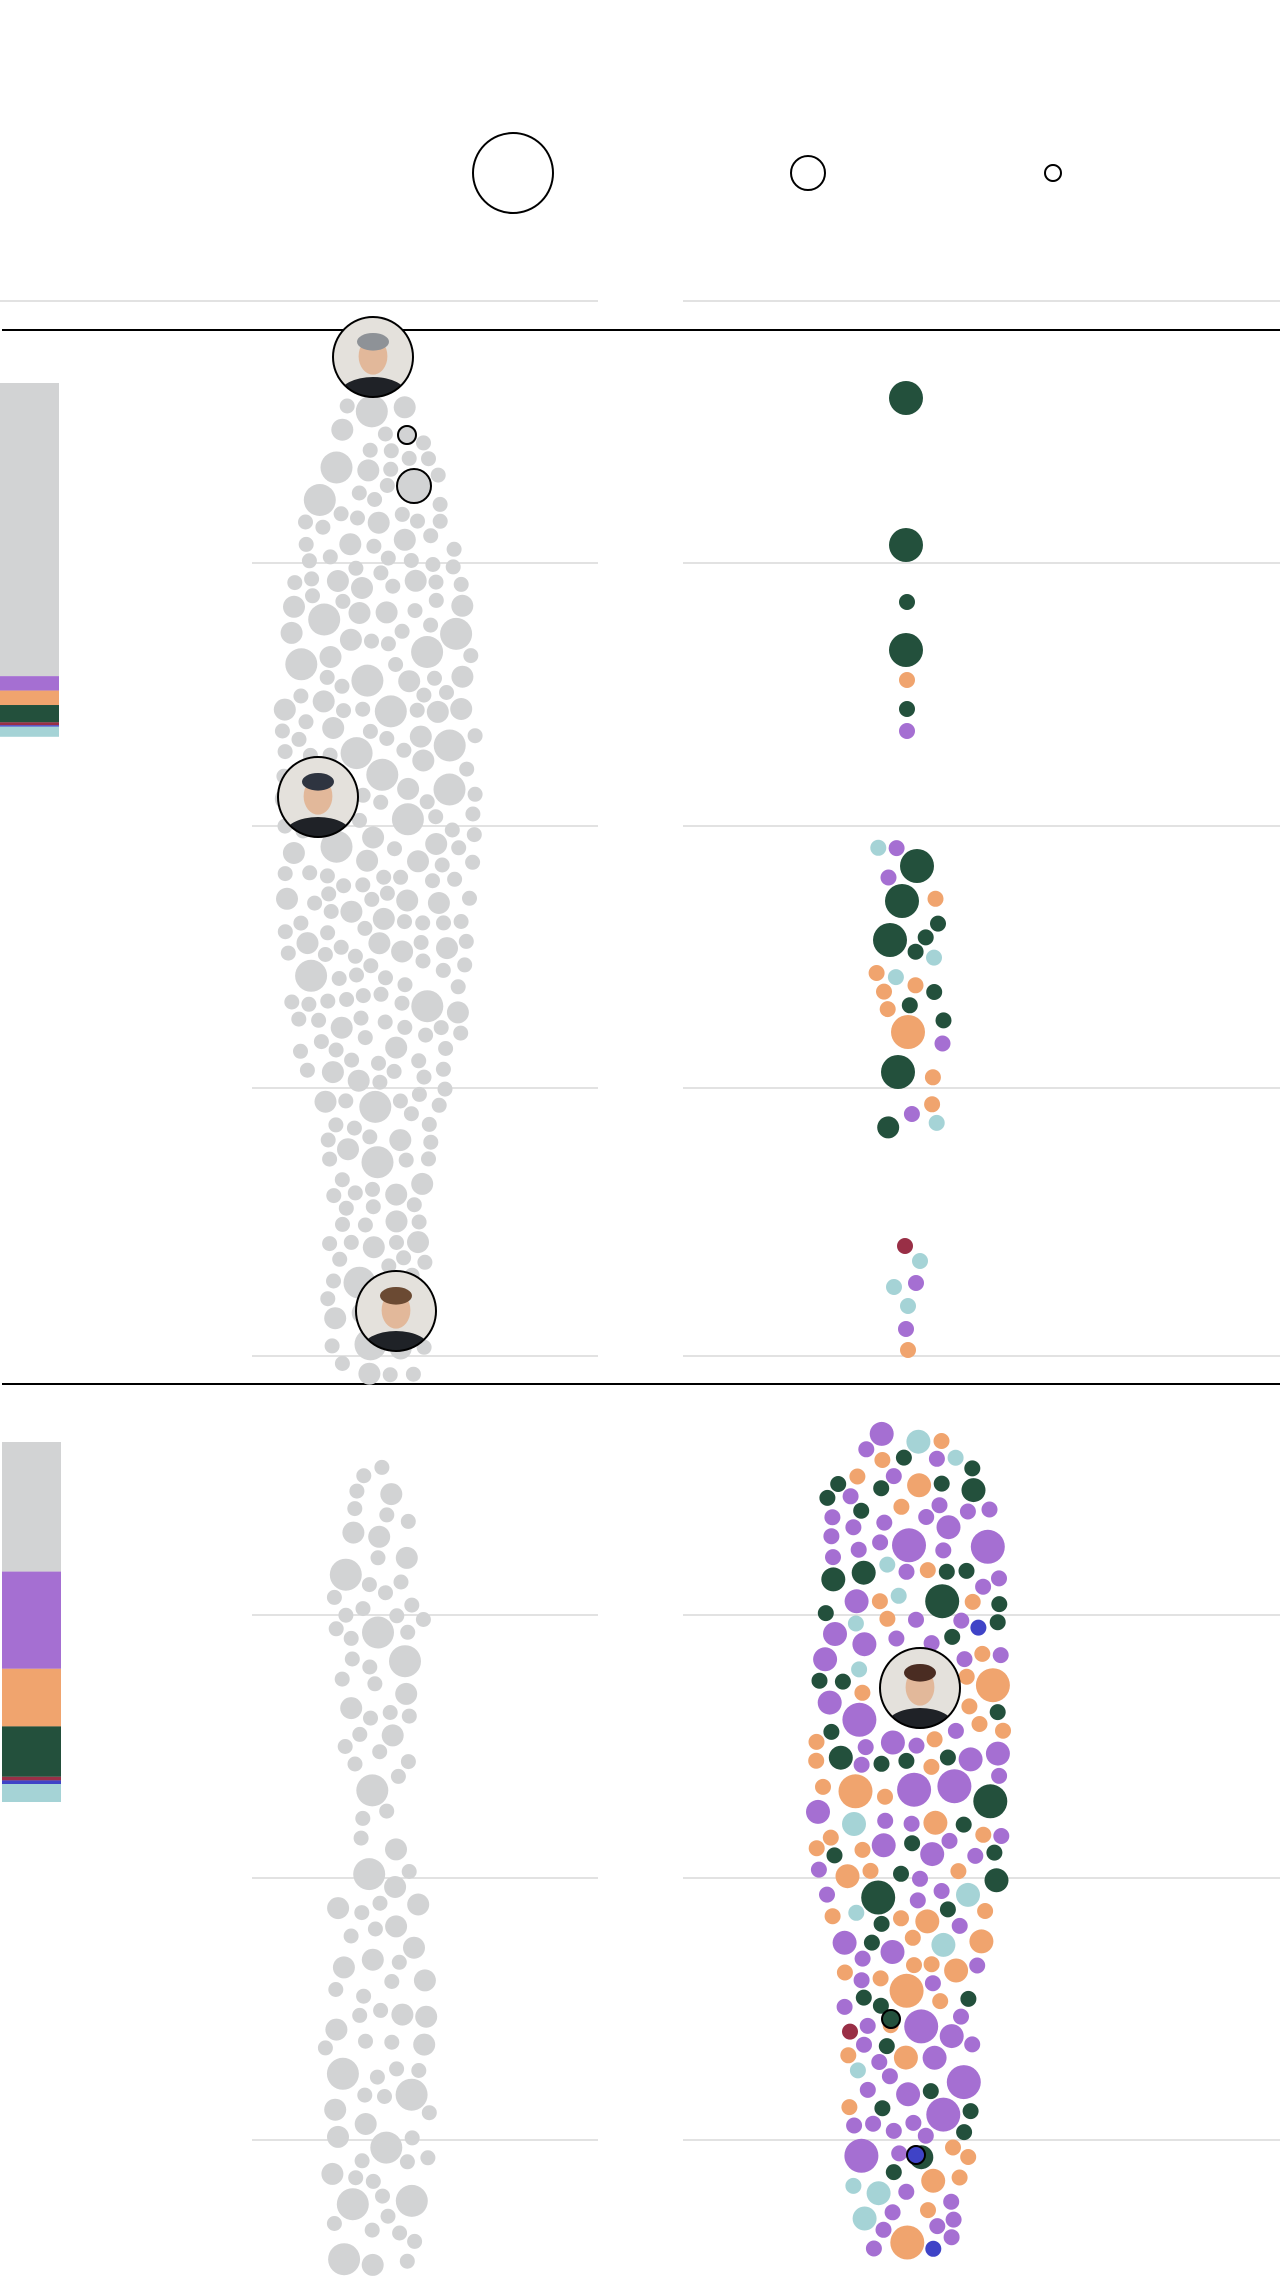 This screenshot has height=2276, width=1280. What do you see at coordinates (373, 357) in the screenshot?
I see `portrait-gorsuch` at bounding box center [373, 357].